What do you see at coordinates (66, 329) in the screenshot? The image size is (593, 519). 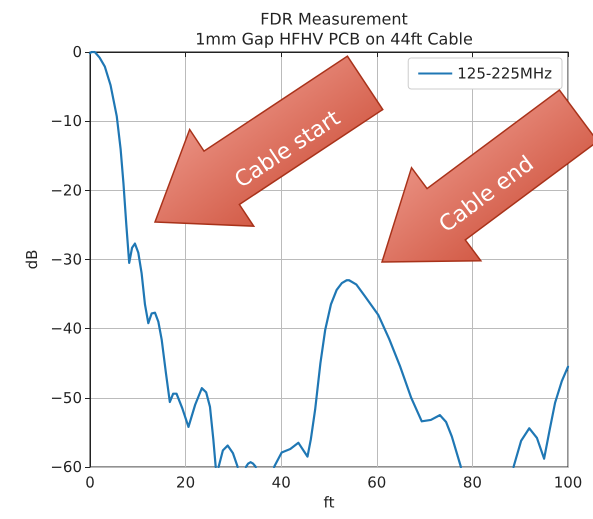 I see `y-tick-label: −40` at bounding box center [66, 329].